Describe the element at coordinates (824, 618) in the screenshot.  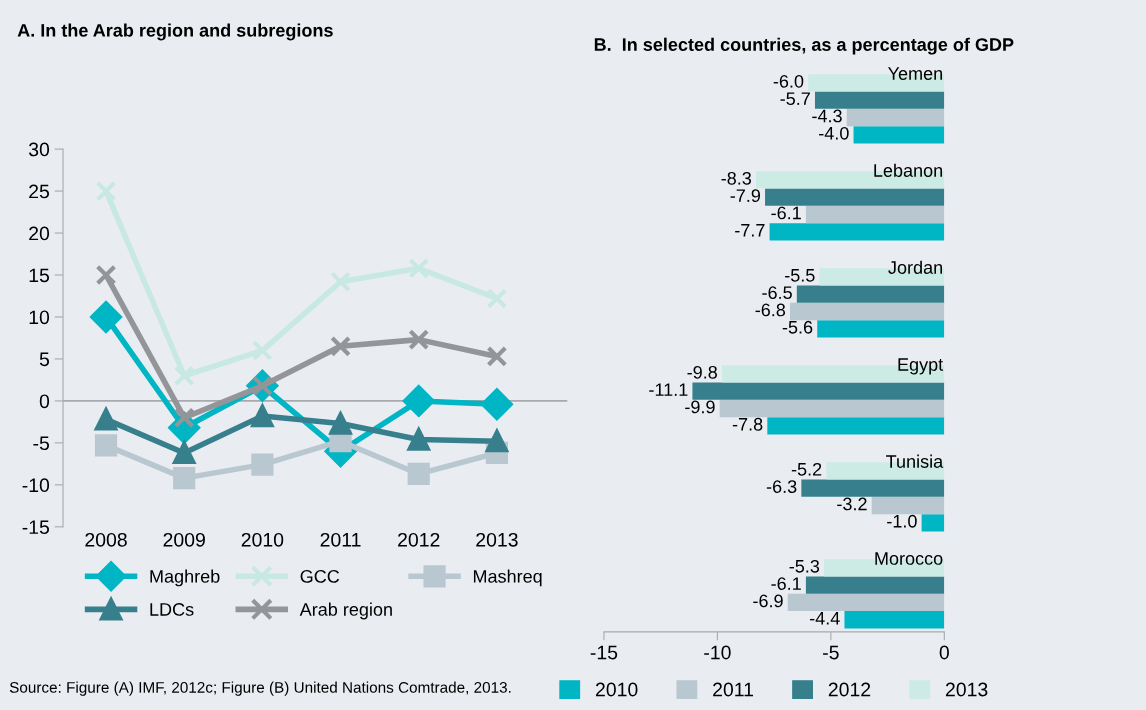
I see `data-label: -4.4` at that location.